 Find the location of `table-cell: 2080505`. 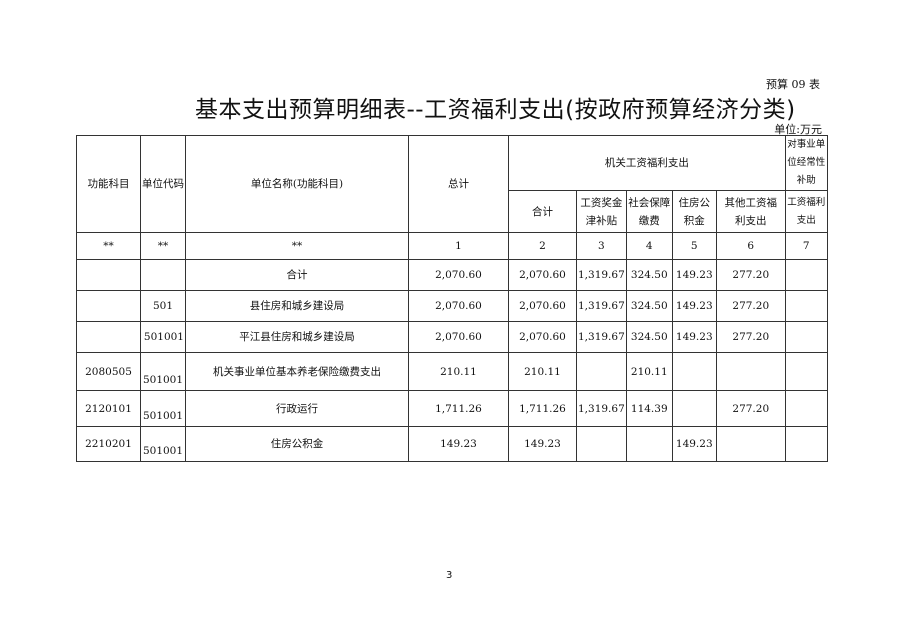

table-cell: 2080505 is located at coordinates (108, 371).